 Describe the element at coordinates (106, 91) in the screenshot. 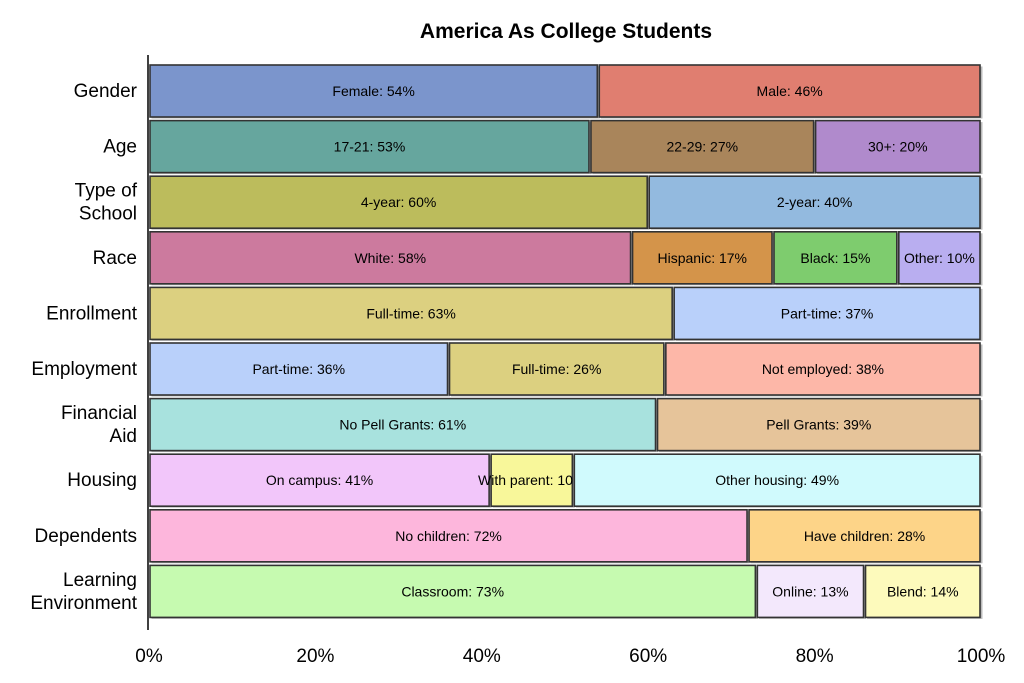

I see `category-label: Gender` at that location.